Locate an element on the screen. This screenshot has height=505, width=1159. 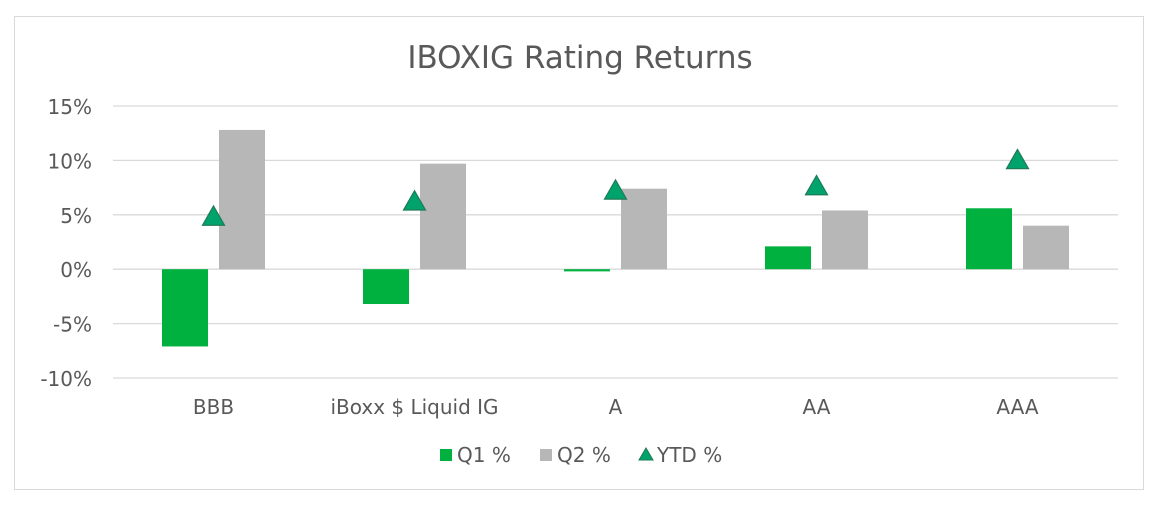
y-tick-label: 10% is located at coordinates (70, 161).